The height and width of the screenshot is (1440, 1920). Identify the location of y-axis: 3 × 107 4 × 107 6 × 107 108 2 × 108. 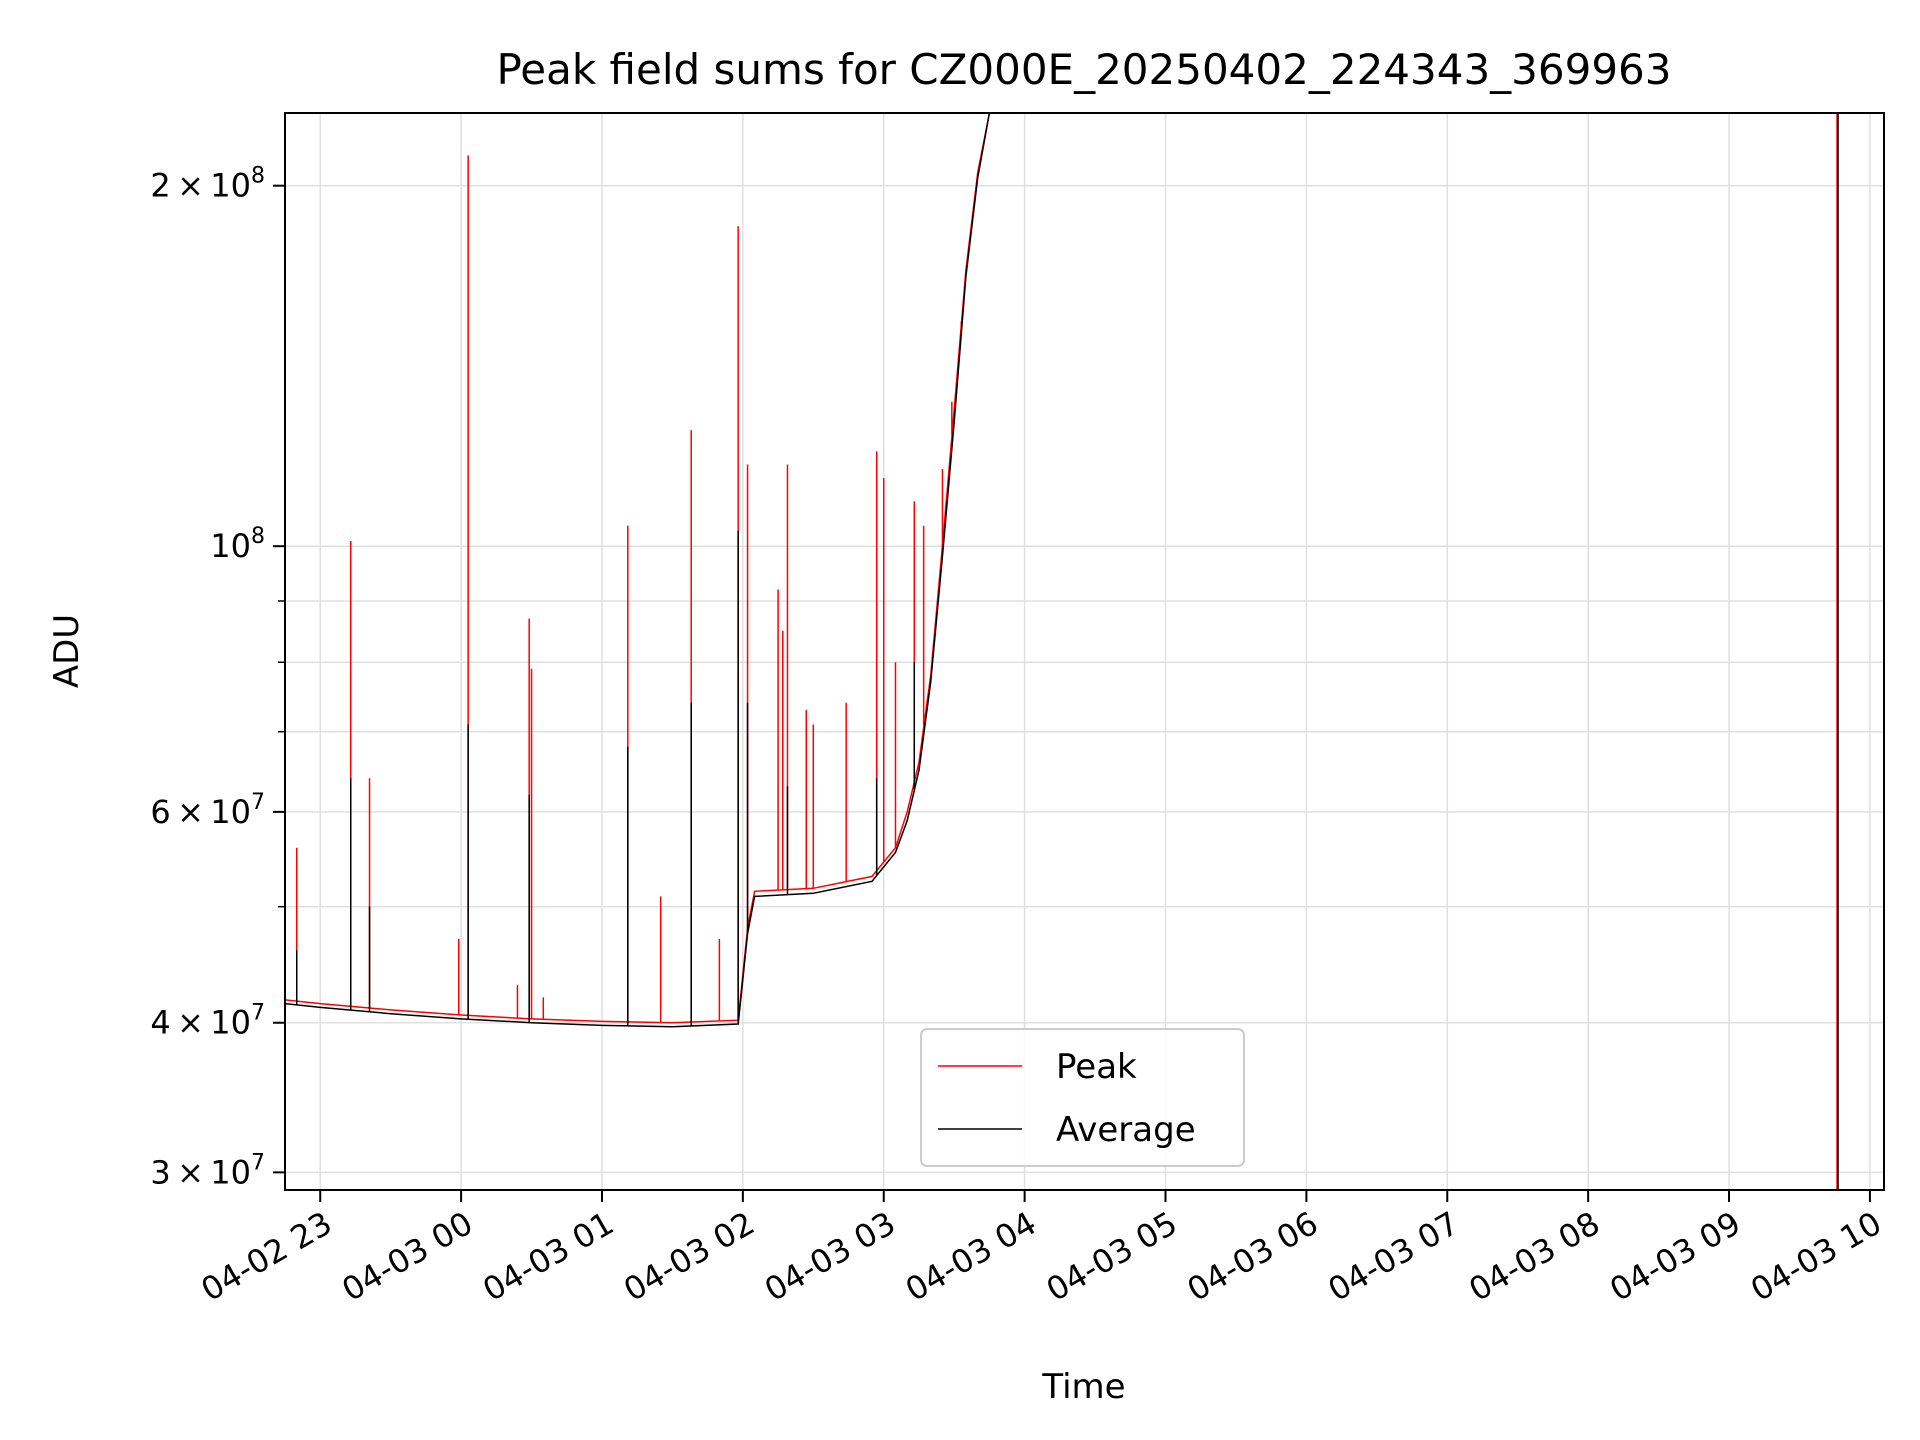
(217, 677).